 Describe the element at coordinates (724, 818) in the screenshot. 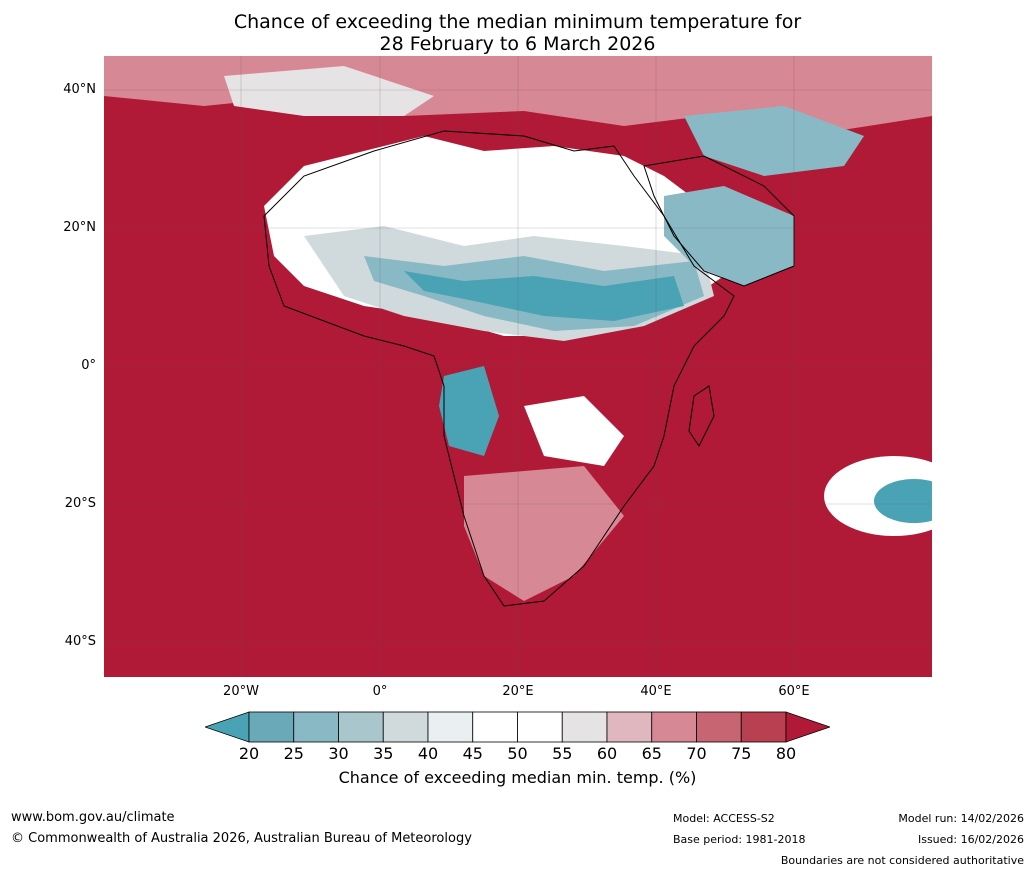

I see `footer-model: Model: ACCESS-S2` at that location.